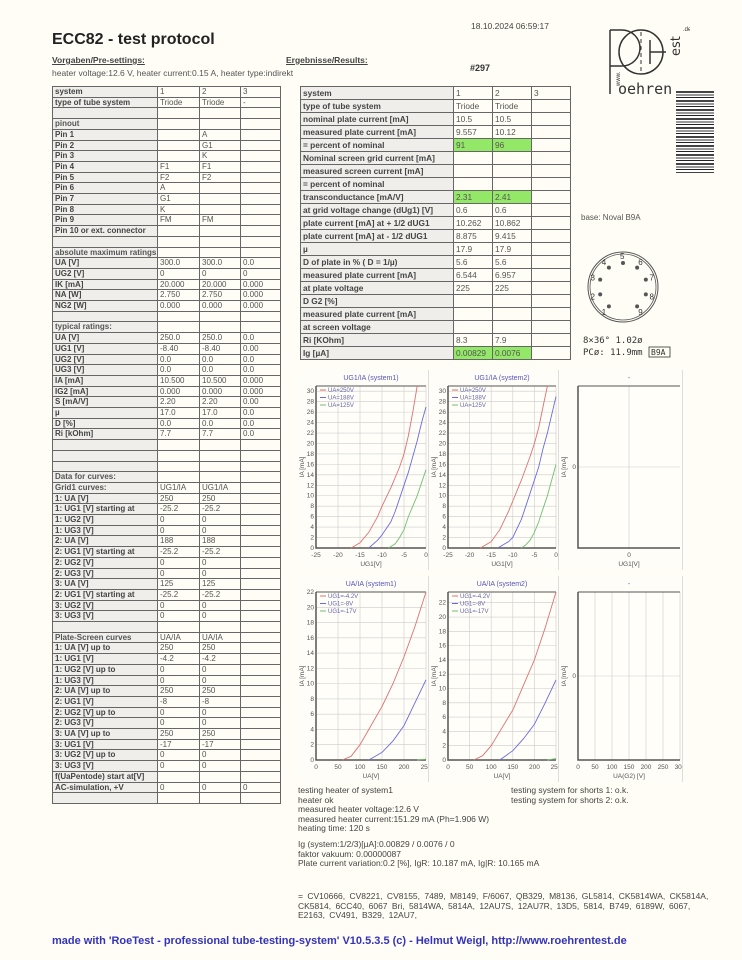 The image size is (742, 960). Describe the element at coordinates (105, 509) in the screenshot. I see `row-label: 1: UG1 [V] starting at` at that location.